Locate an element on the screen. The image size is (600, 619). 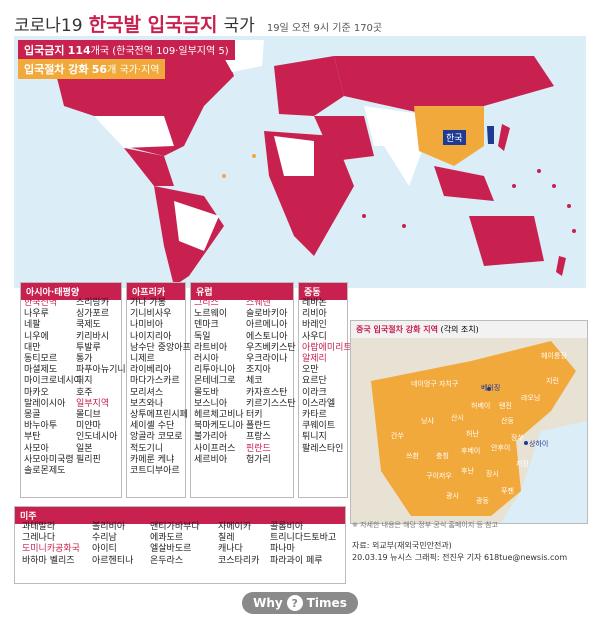
country-item: 파푸아뉴기니 is located at coordinates (101, 370).